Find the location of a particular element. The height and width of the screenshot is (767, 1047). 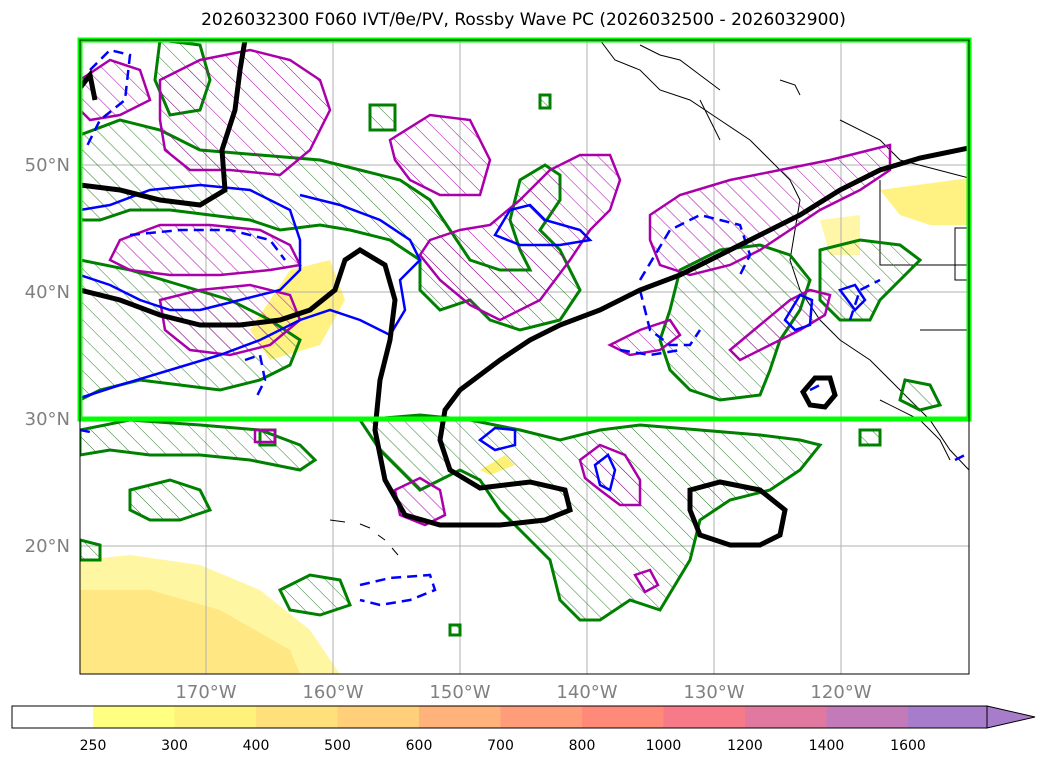

lat-labels: 50°N 40°N 30°N 20°N is located at coordinates (47, 356).